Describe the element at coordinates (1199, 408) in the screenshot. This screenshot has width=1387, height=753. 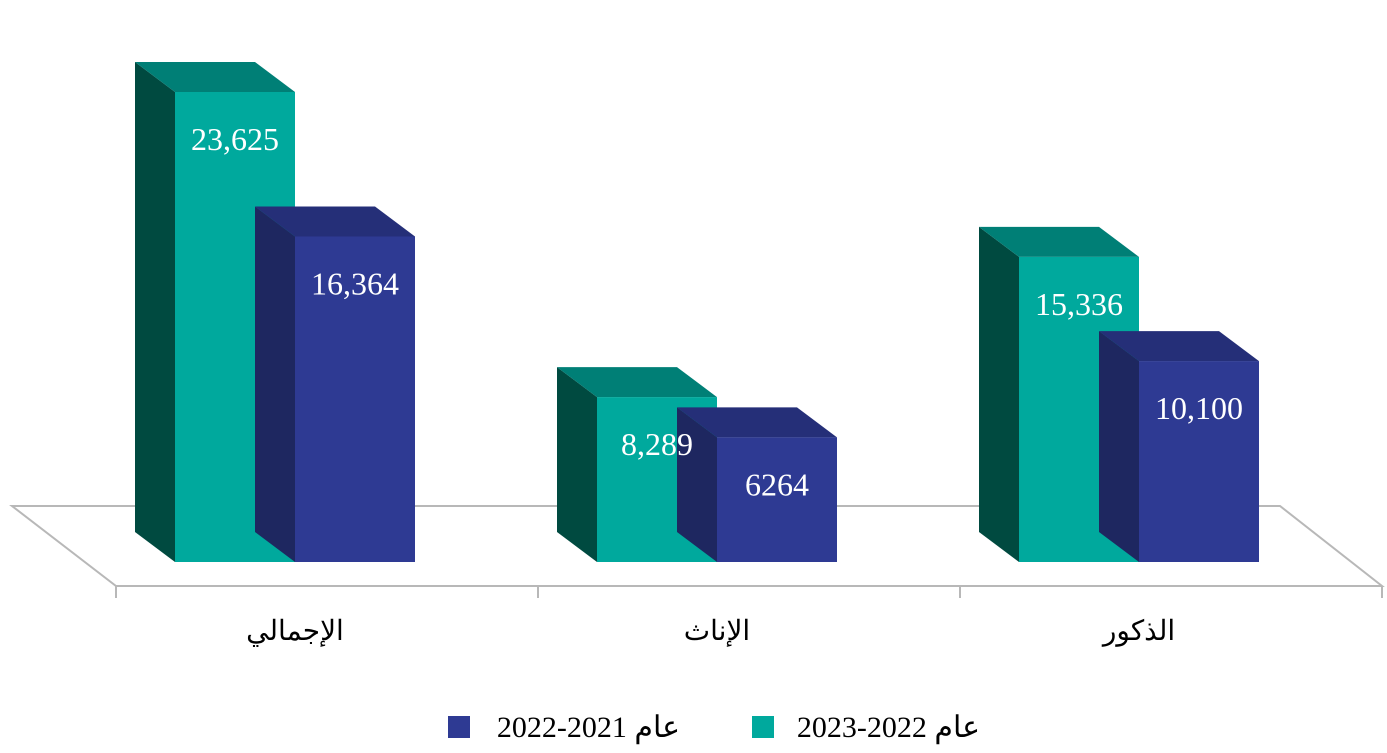
I see `data-label: 10,100` at that location.